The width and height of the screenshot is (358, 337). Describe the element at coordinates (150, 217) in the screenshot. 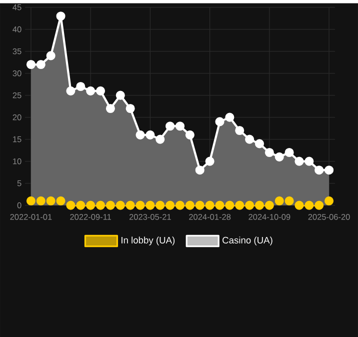

I see `x-tick-label: 2023-05-21` at that location.